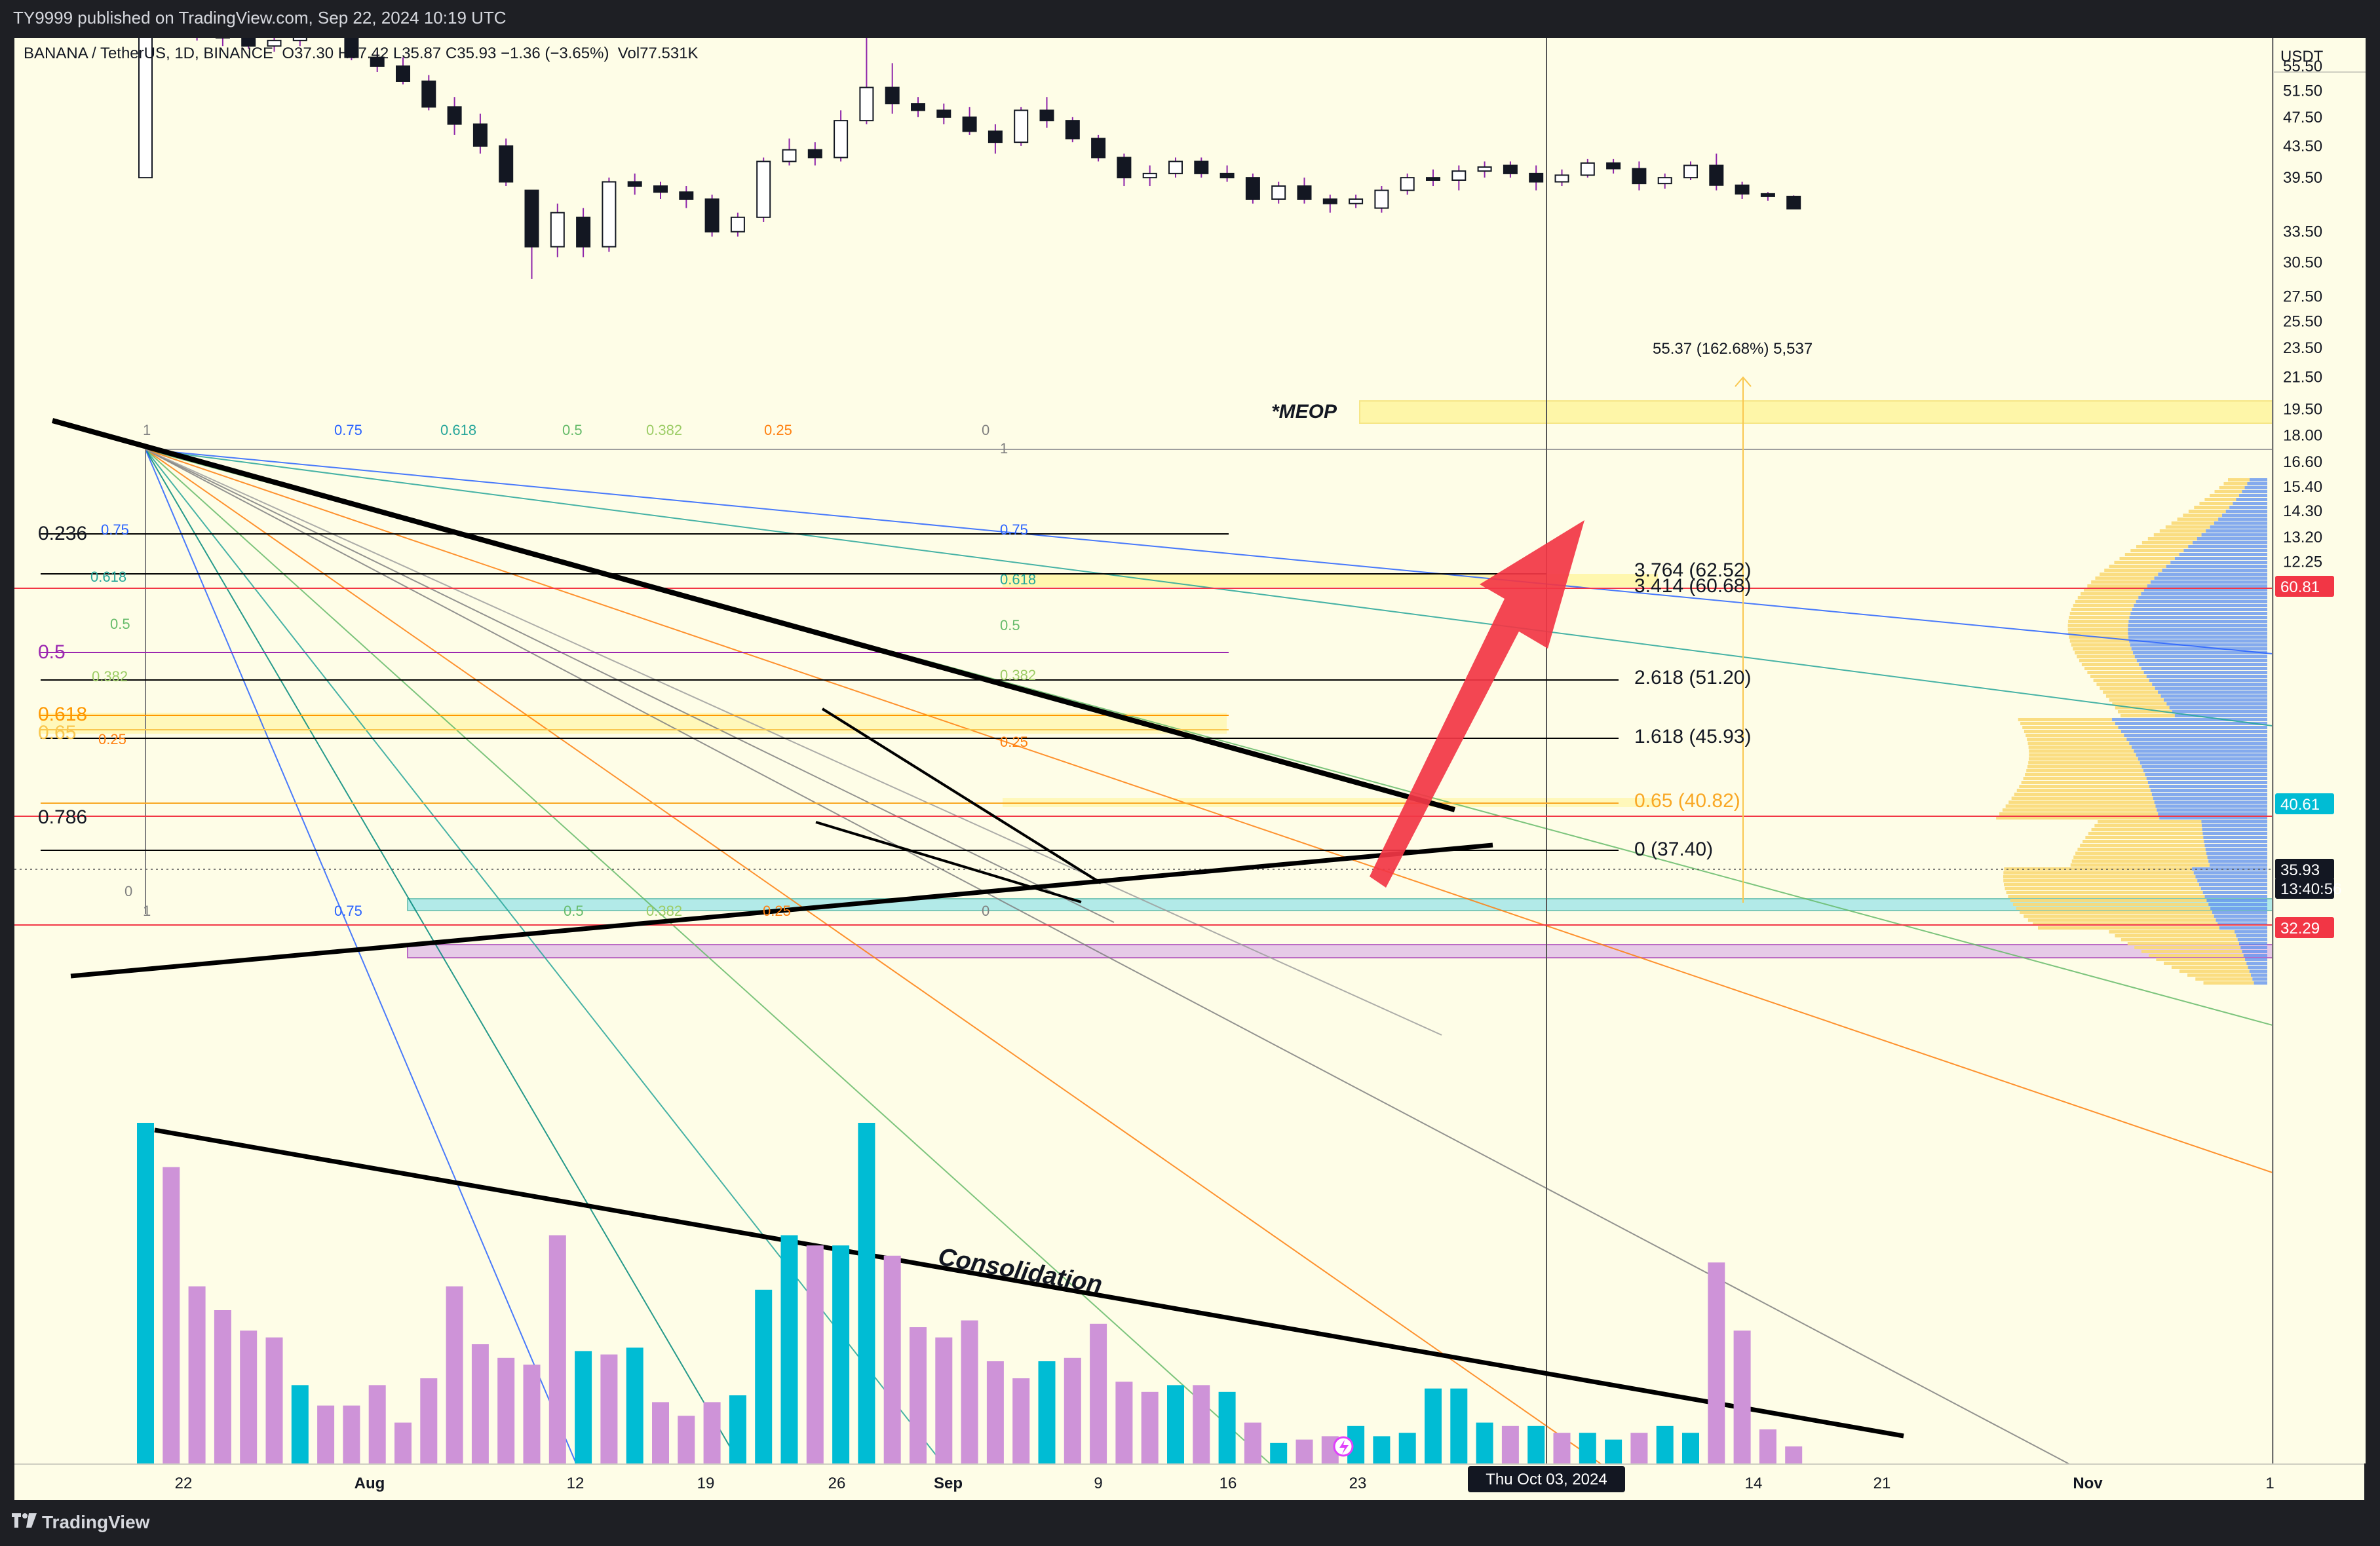 This screenshot has height=1546, width=2380. Describe the element at coordinates (363, 53) in the screenshot. I see `high-value: H37.42` at that location.